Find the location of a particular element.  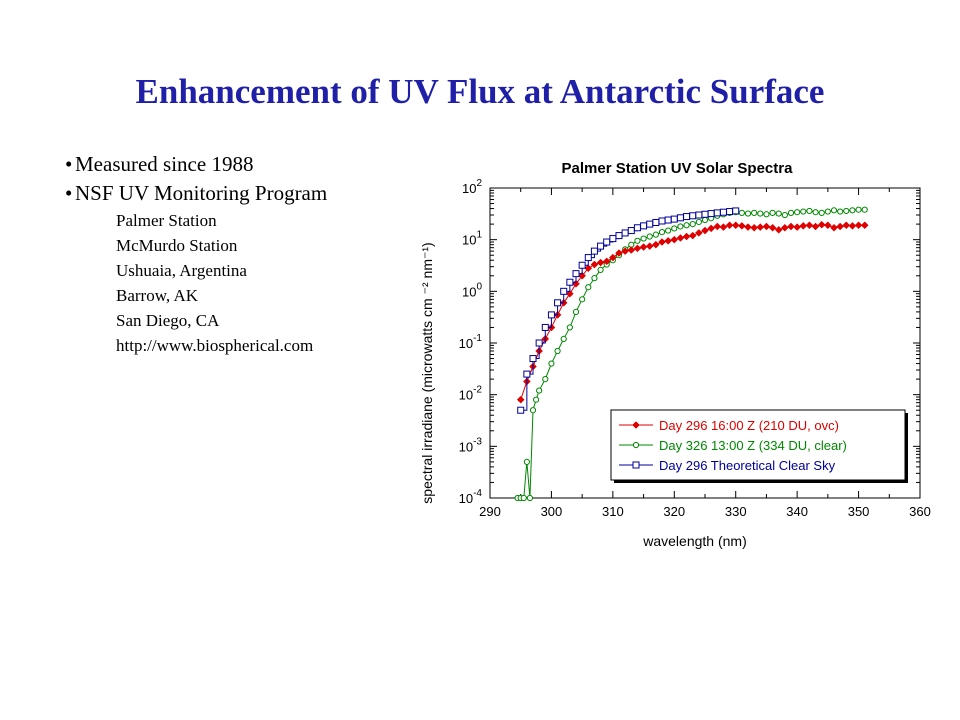

station-item: Barrow, AK is located at coordinates (157, 295).